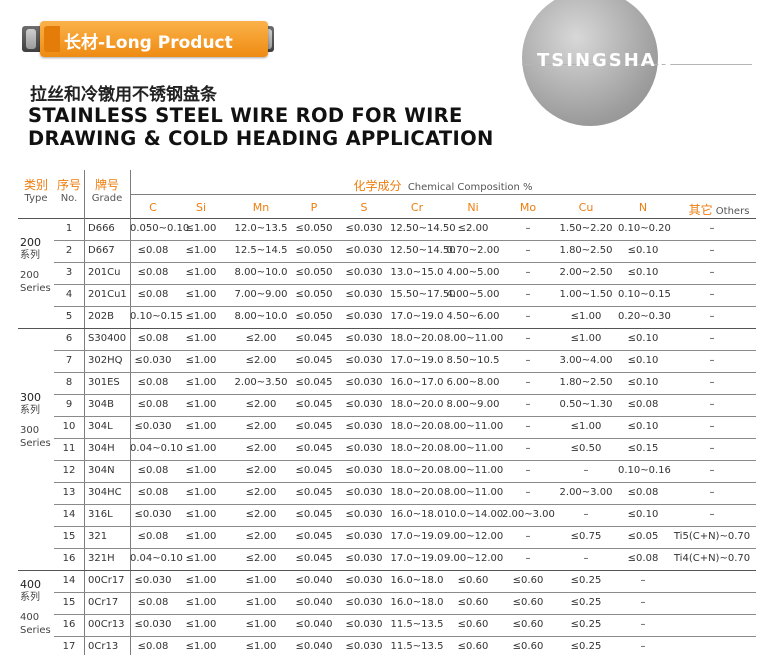 This screenshot has width=784, height=655. Describe the element at coordinates (69, 382) in the screenshot. I see `row-number: 8` at that location.